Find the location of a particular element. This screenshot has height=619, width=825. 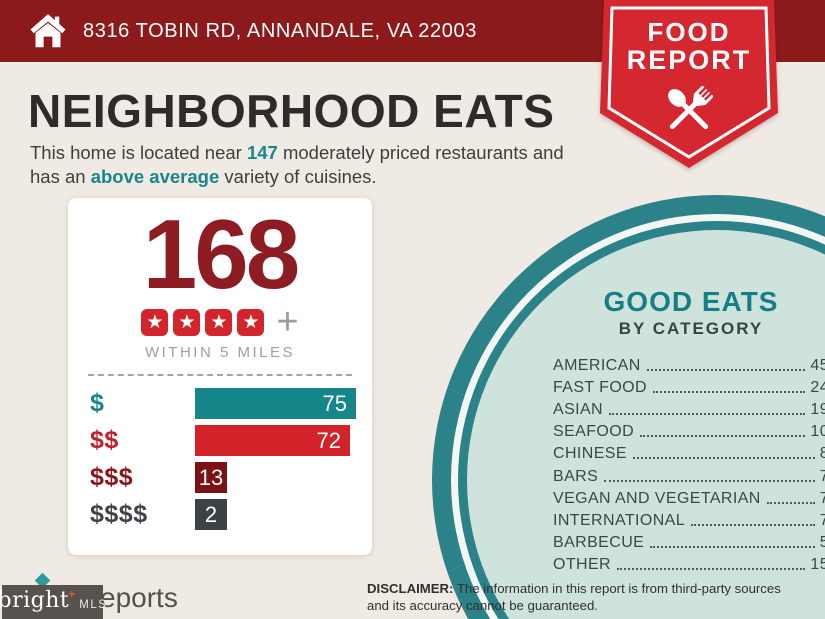

category-row: BARS 7 is located at coordinates (689, 474).